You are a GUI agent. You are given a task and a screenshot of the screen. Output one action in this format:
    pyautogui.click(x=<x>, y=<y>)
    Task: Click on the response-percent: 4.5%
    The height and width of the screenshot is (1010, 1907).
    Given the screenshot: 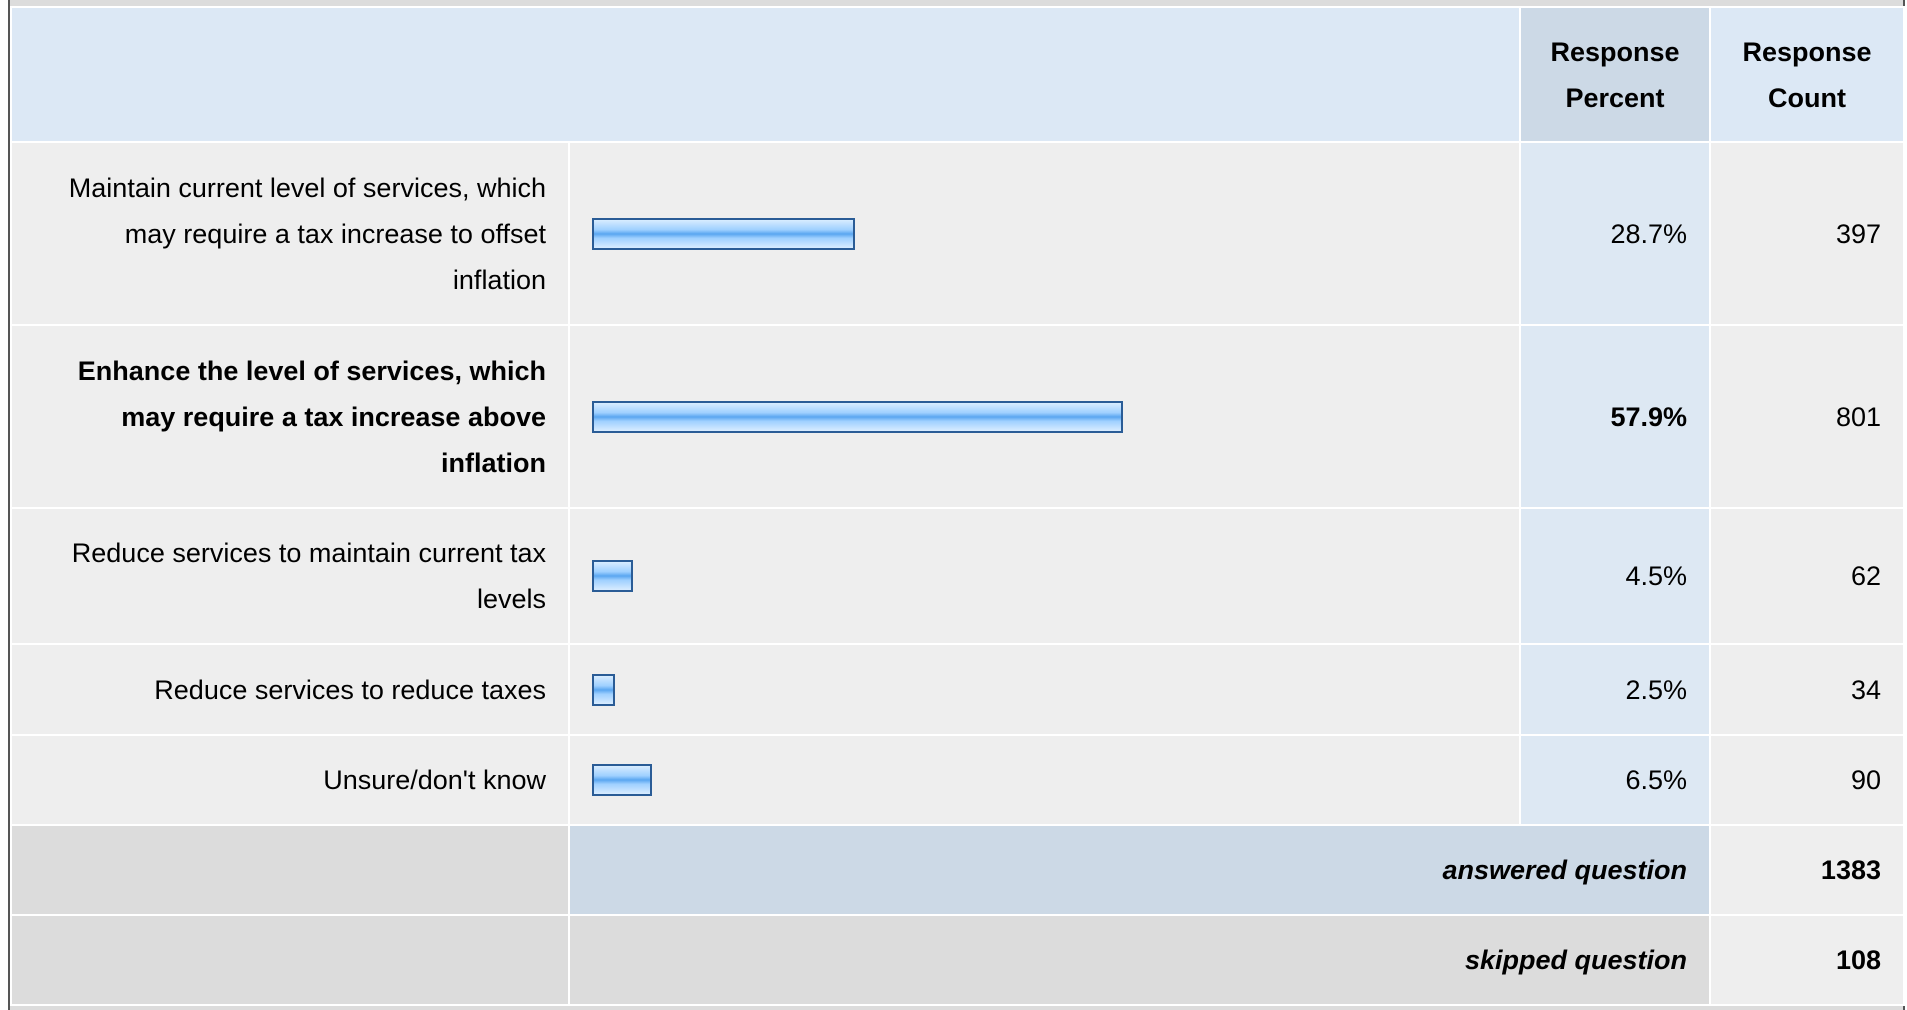 What is the action you would take?
    pyautogui.click(x=1615, y=576)
    